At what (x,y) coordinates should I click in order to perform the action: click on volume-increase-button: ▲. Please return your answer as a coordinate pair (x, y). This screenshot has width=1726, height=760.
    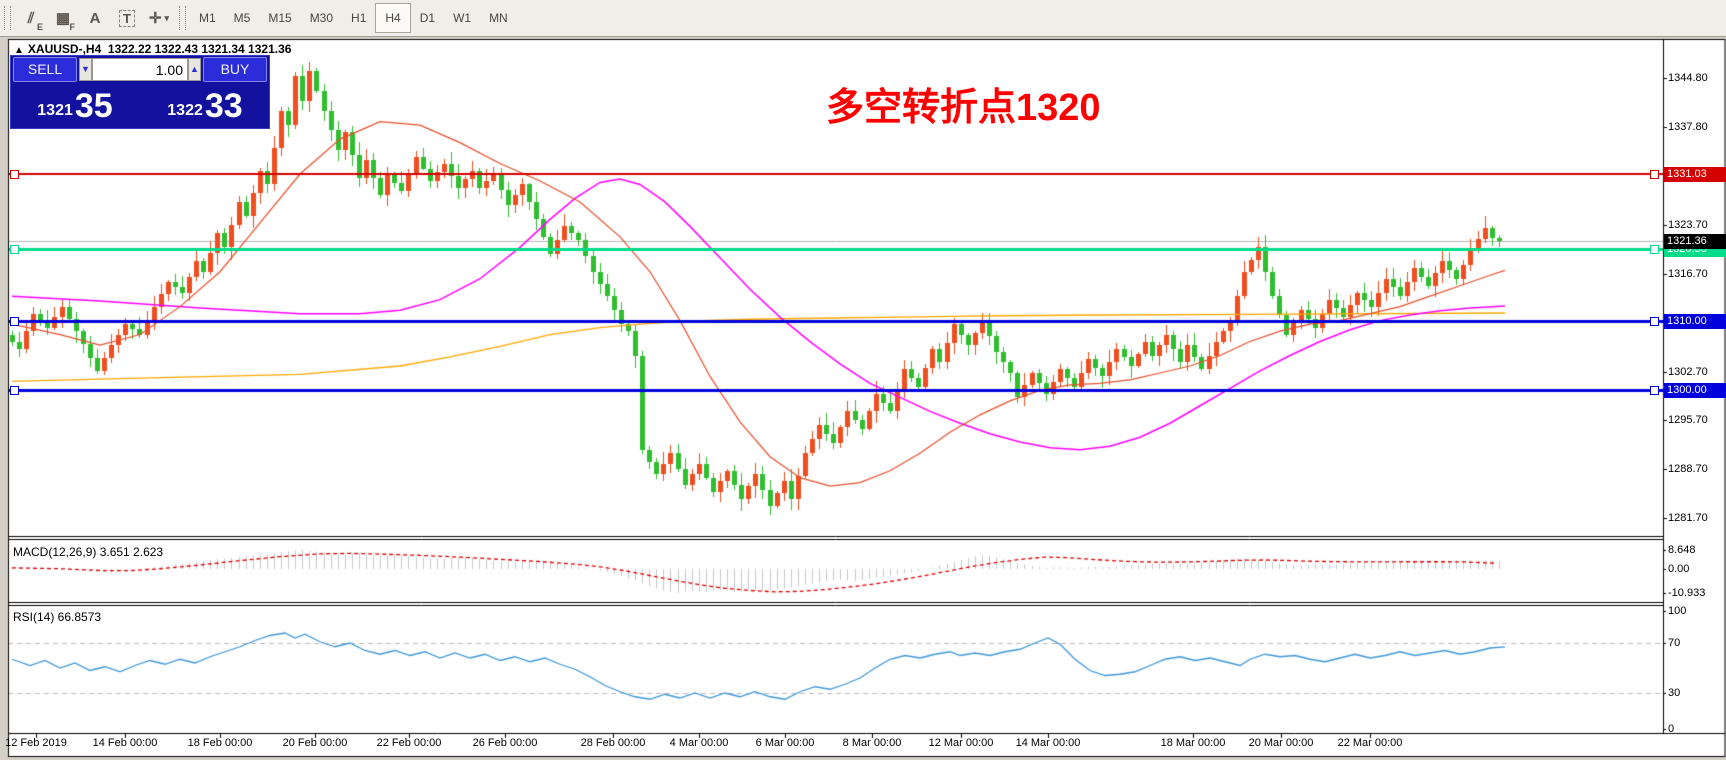
    Looking at the image, I should click on (194, 69).